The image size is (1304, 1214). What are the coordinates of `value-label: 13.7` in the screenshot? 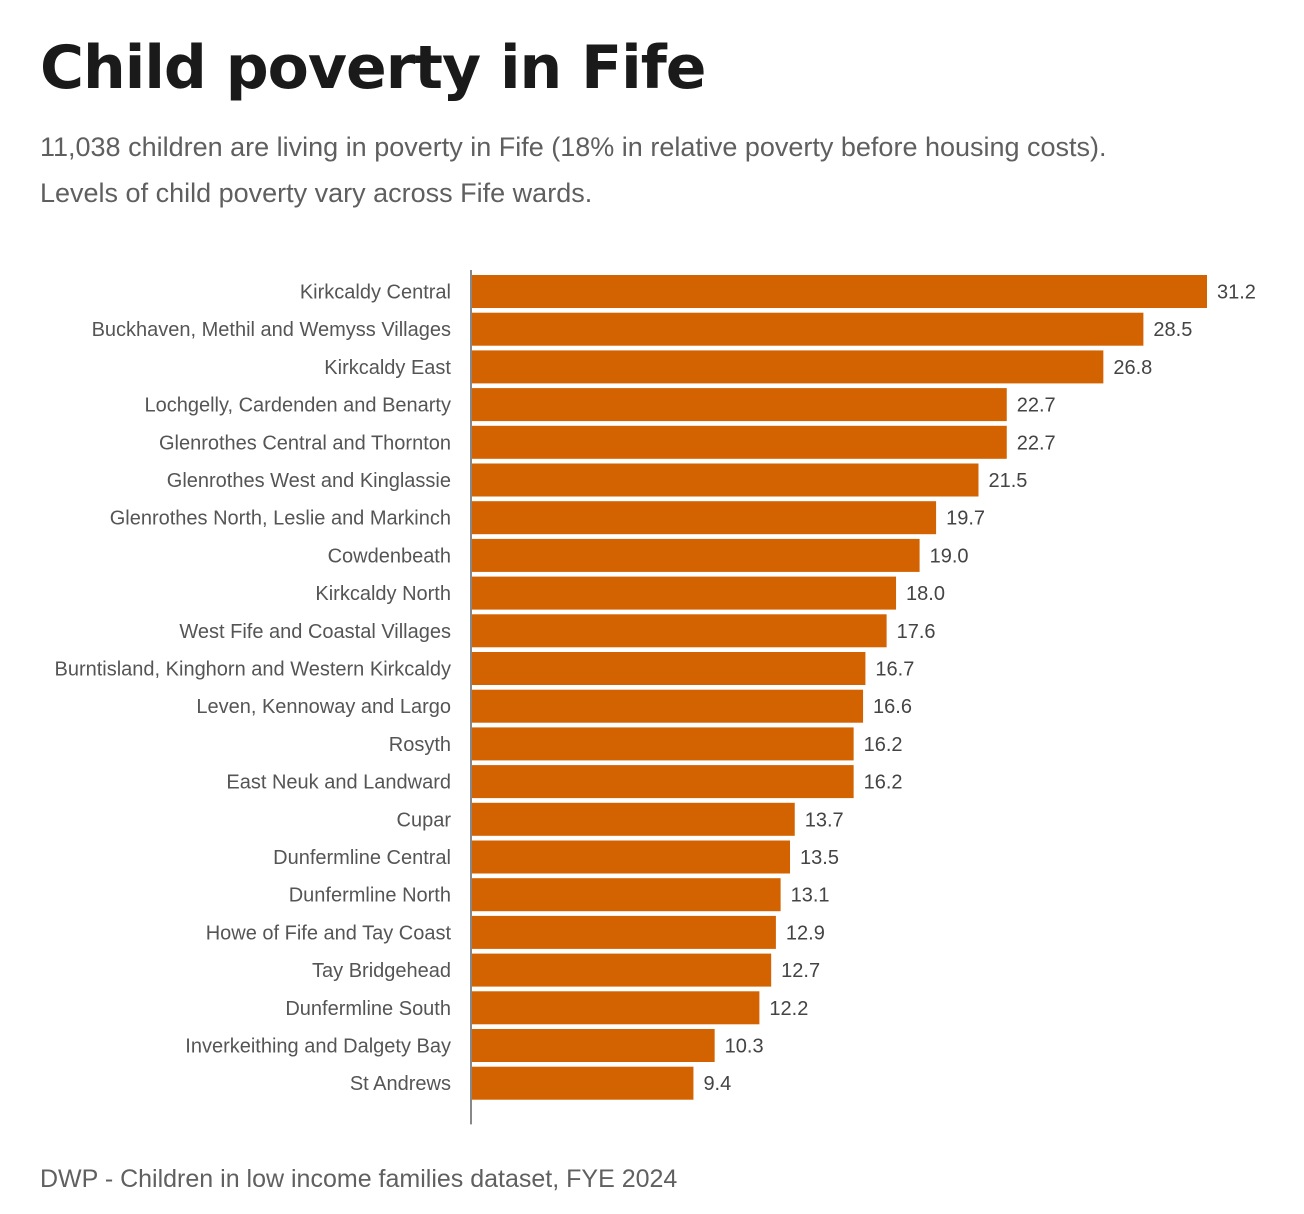 It's located at (824, 820).